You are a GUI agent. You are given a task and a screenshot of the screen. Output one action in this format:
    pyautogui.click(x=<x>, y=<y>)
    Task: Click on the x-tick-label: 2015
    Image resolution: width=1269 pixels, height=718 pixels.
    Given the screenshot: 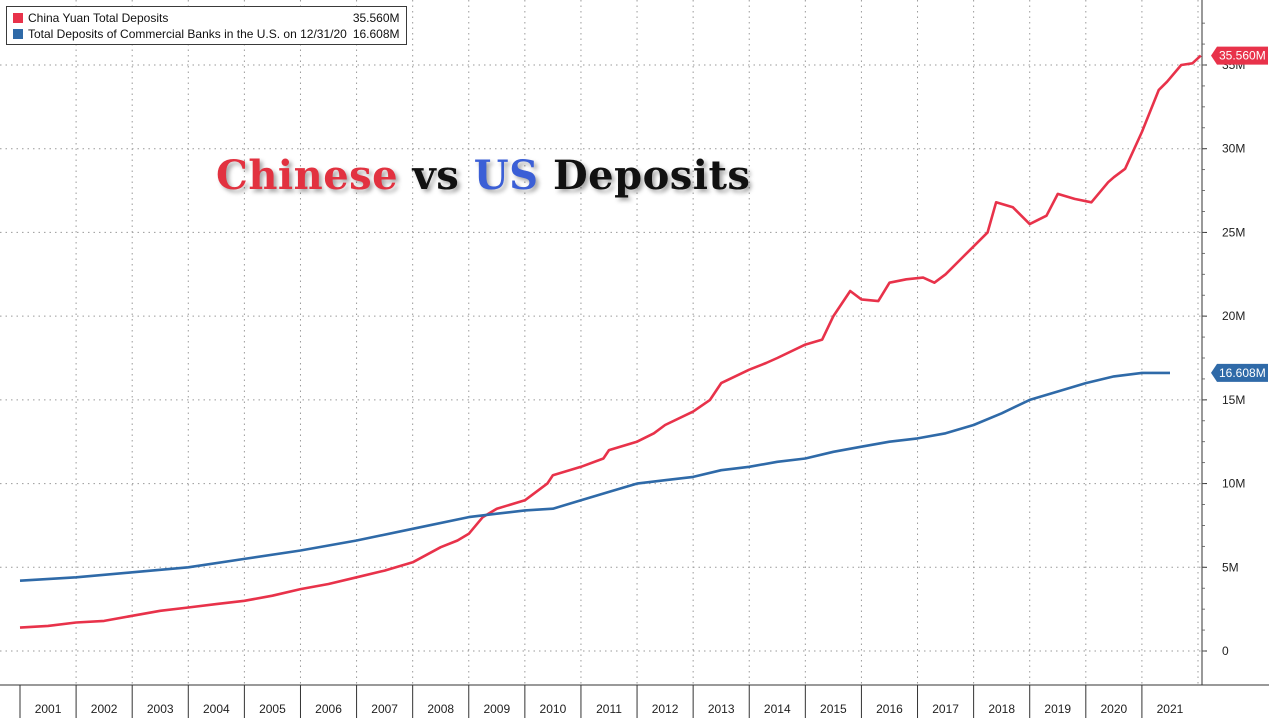 What is the action you would take?
    pyautogui.click(x=833, y=709)
    